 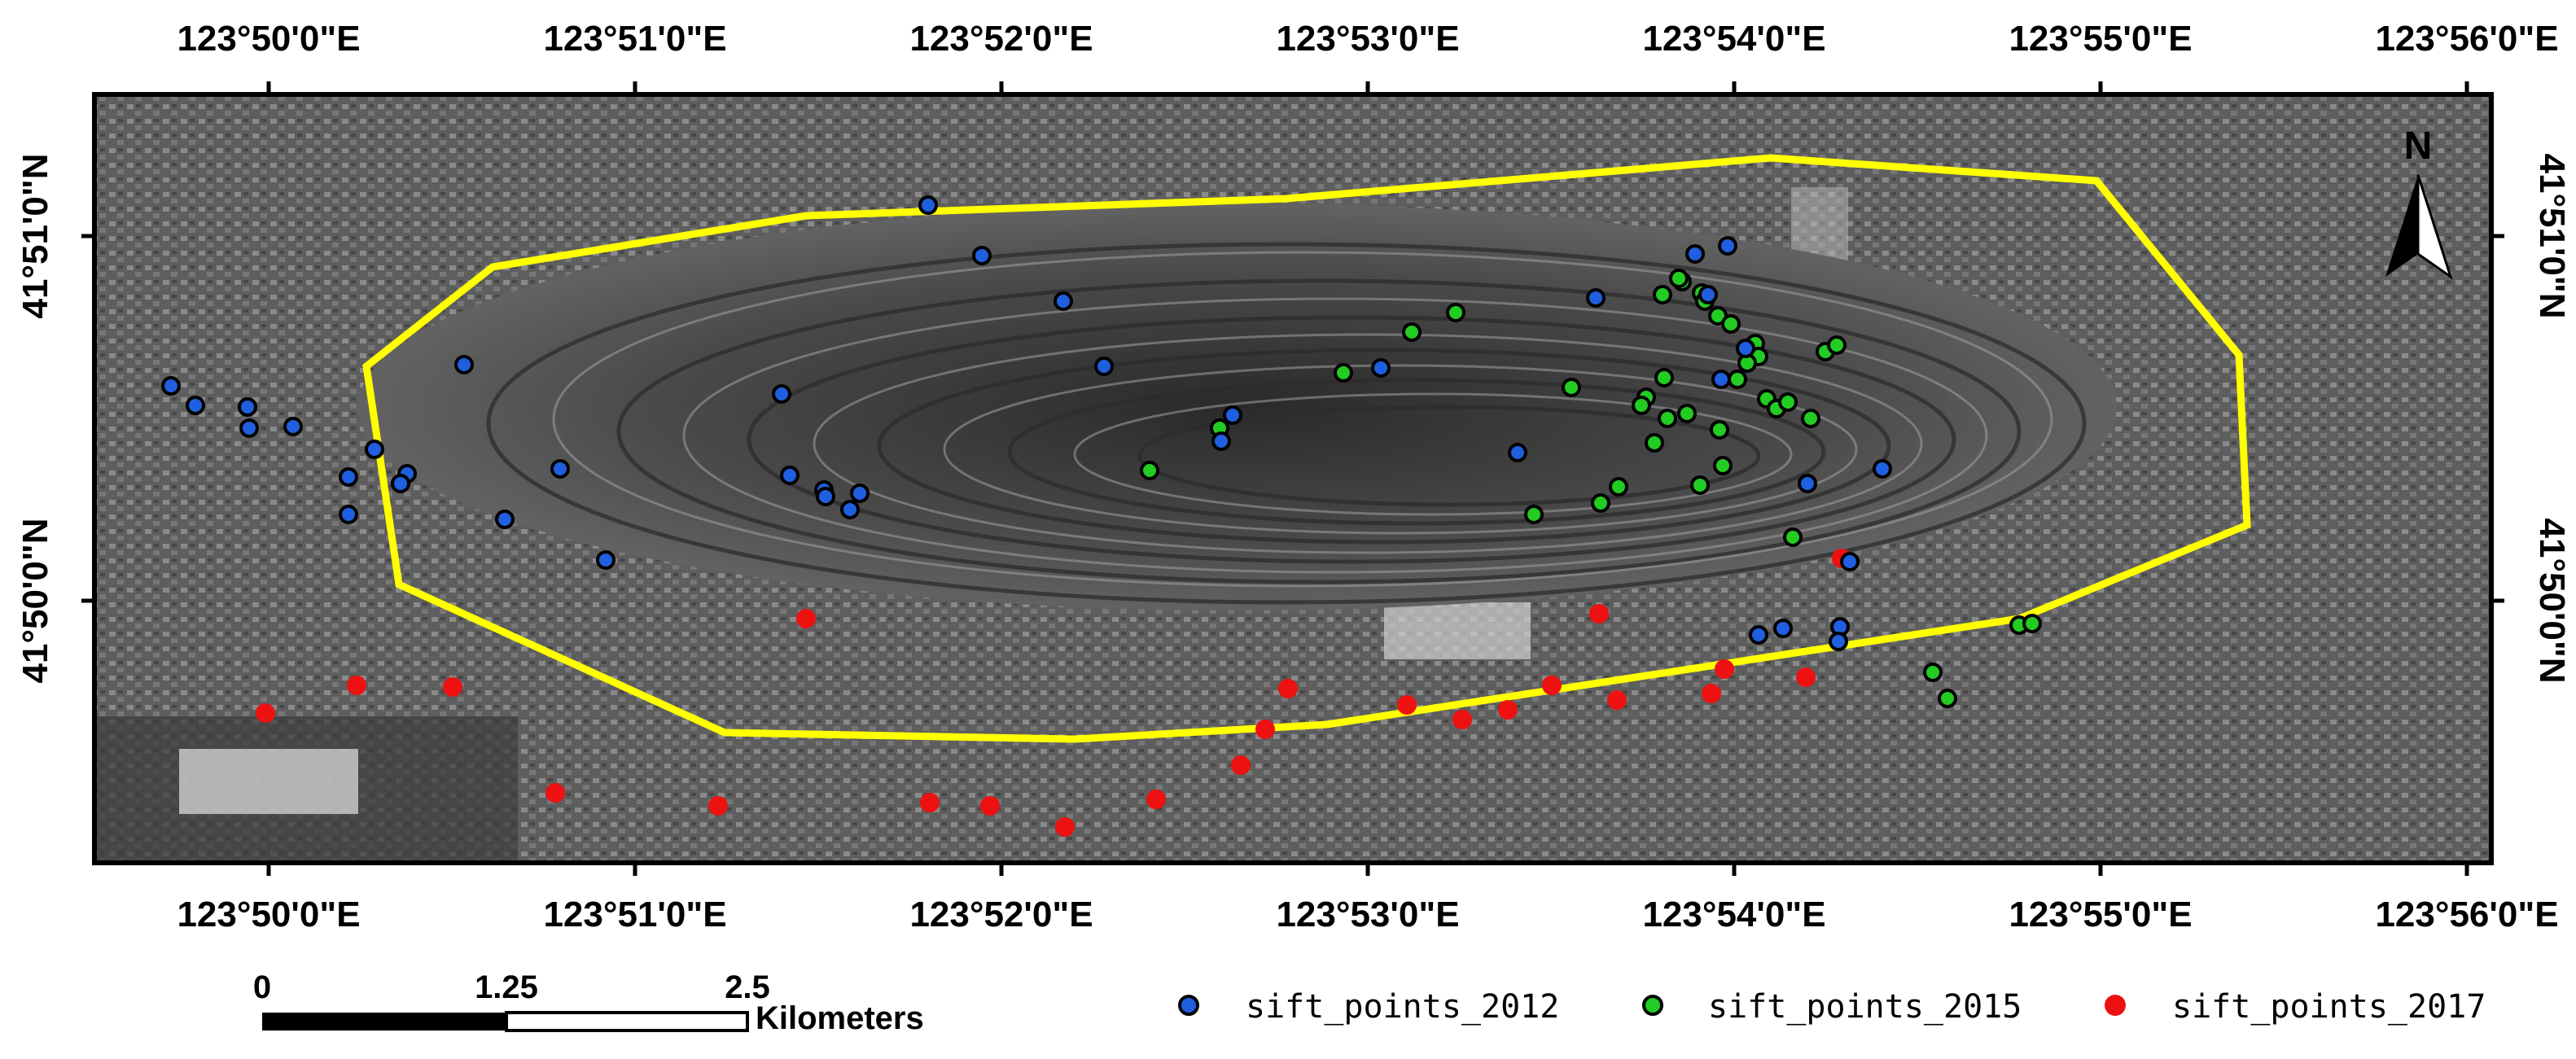 I want to click on legend-label-2012: sift_points_2012, so click(x=1402, y=1007).